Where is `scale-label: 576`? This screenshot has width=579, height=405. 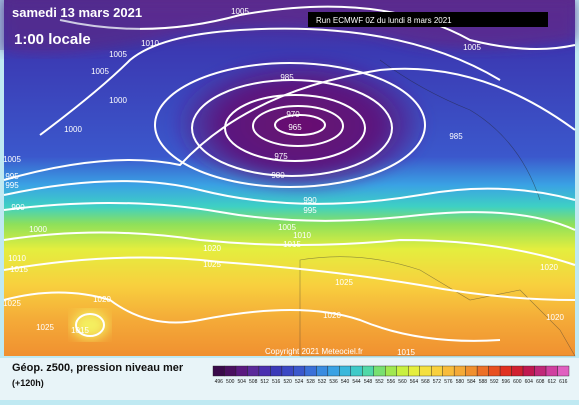 scale-label: 576 is located at coordinates (448, 382).